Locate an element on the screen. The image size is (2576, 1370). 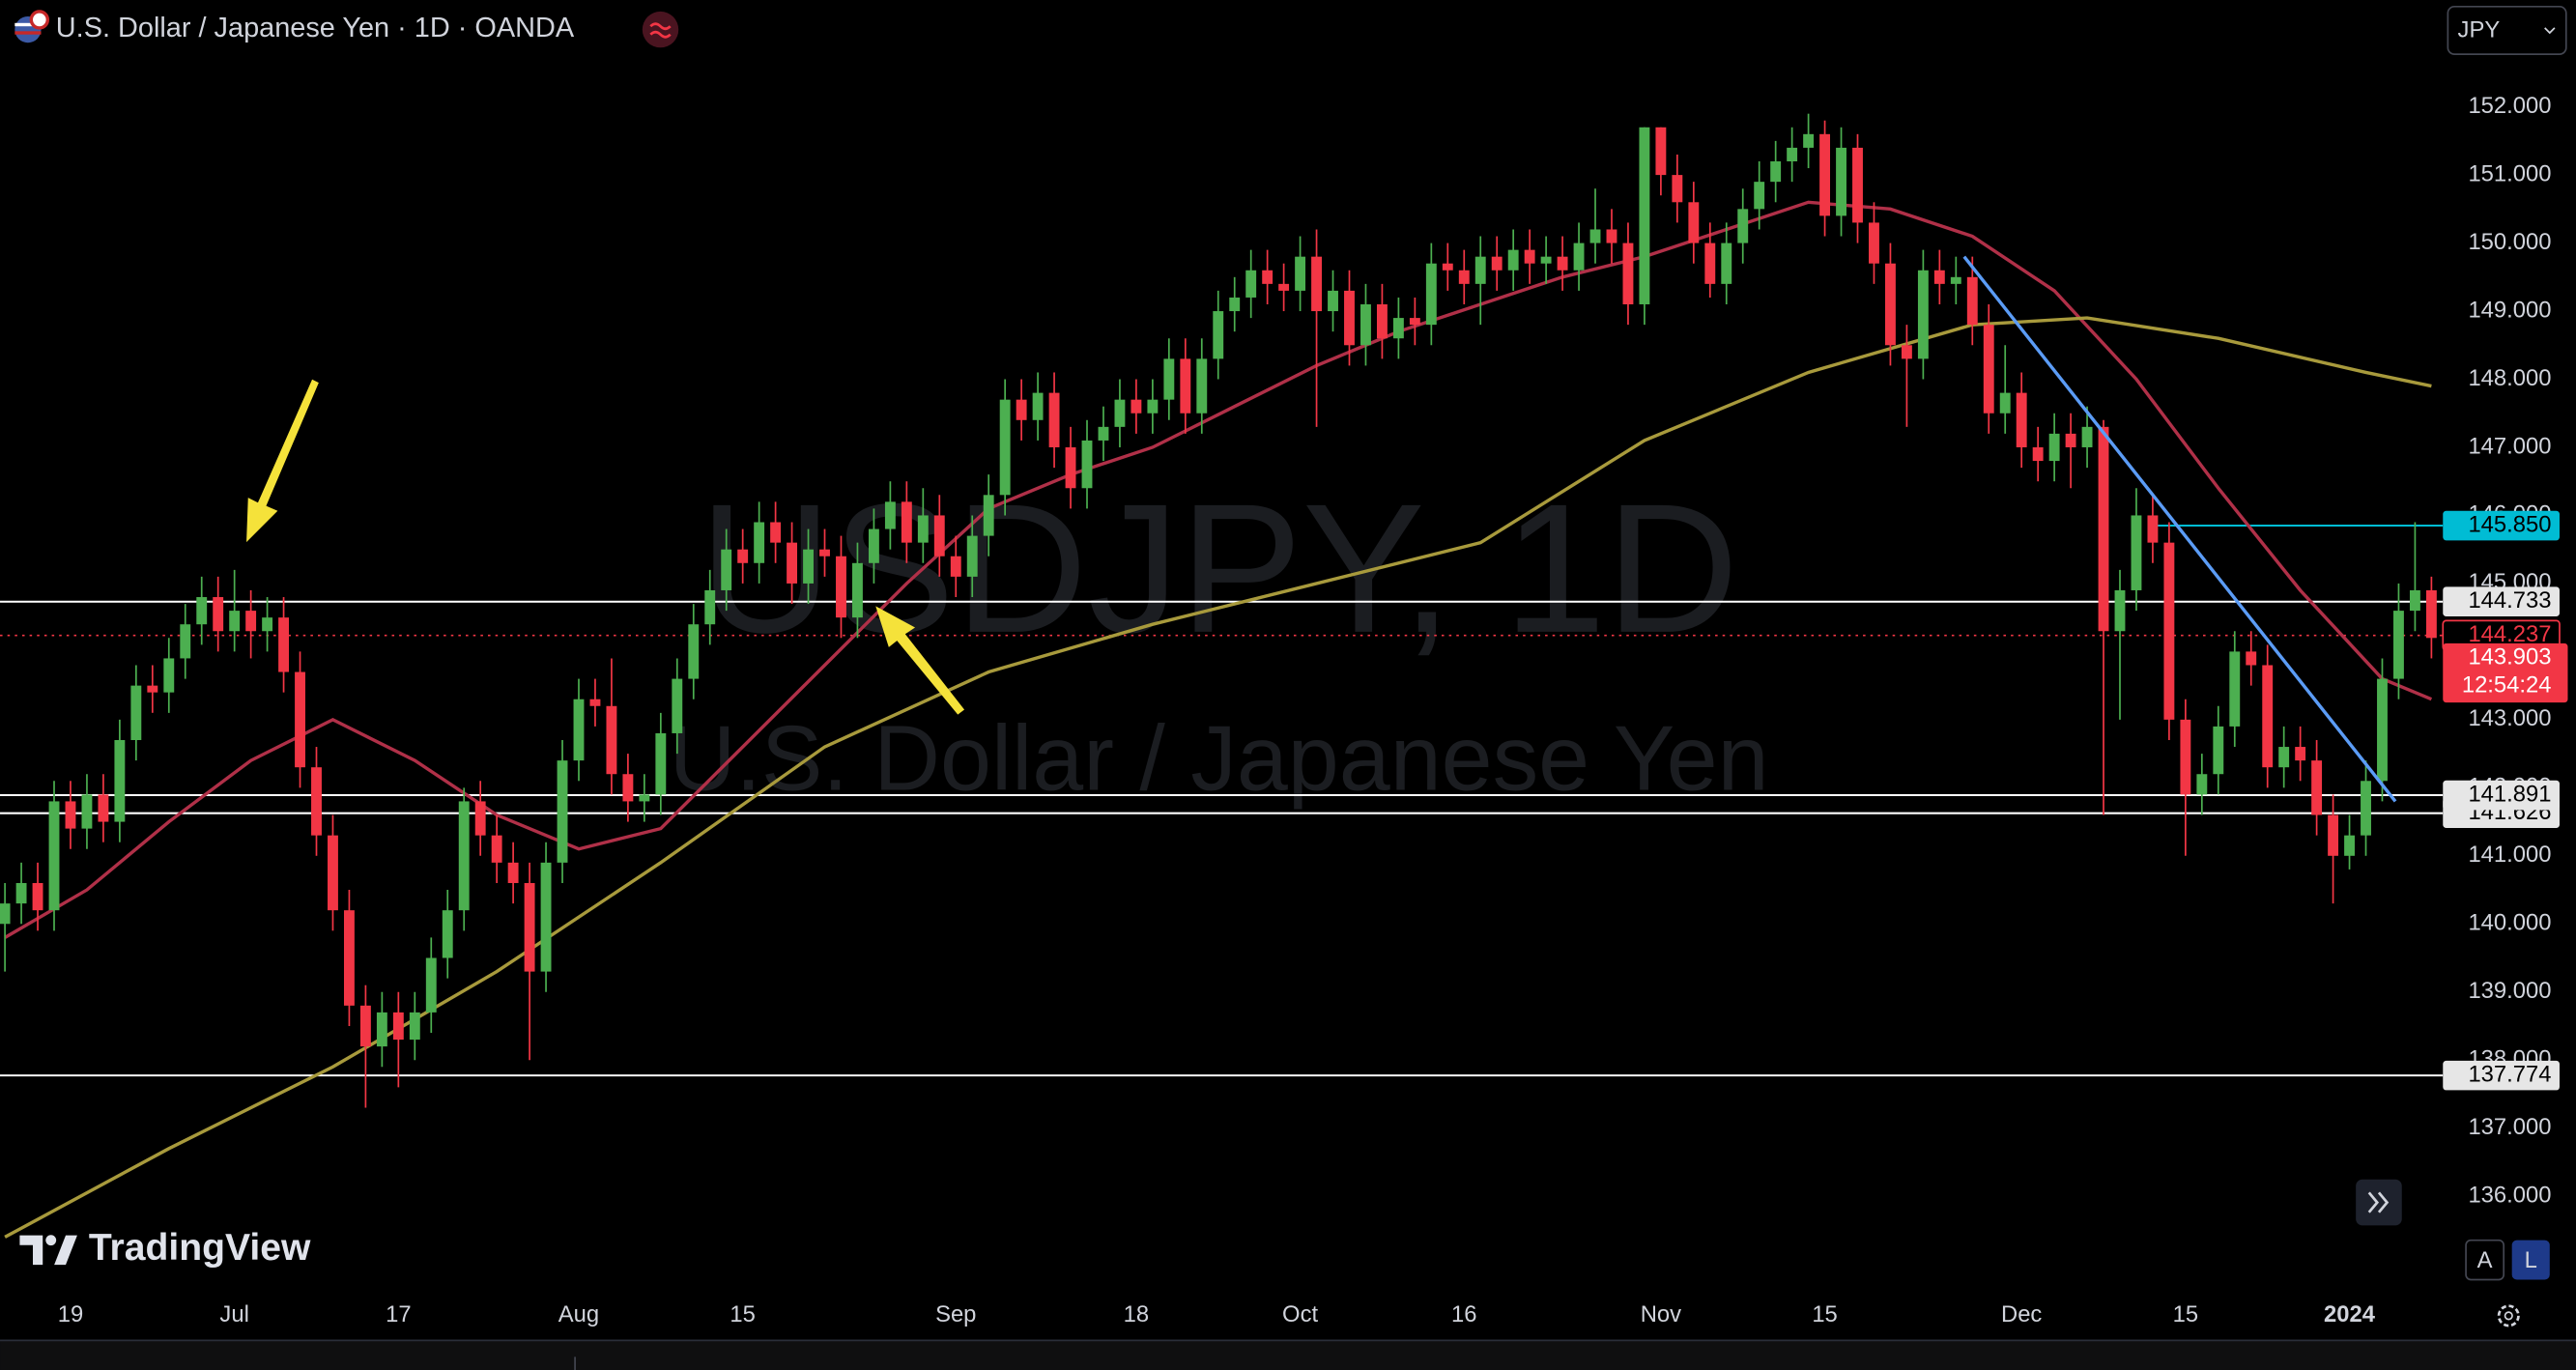
x-tick-label: Aug is located at coordinates (579, 1314).